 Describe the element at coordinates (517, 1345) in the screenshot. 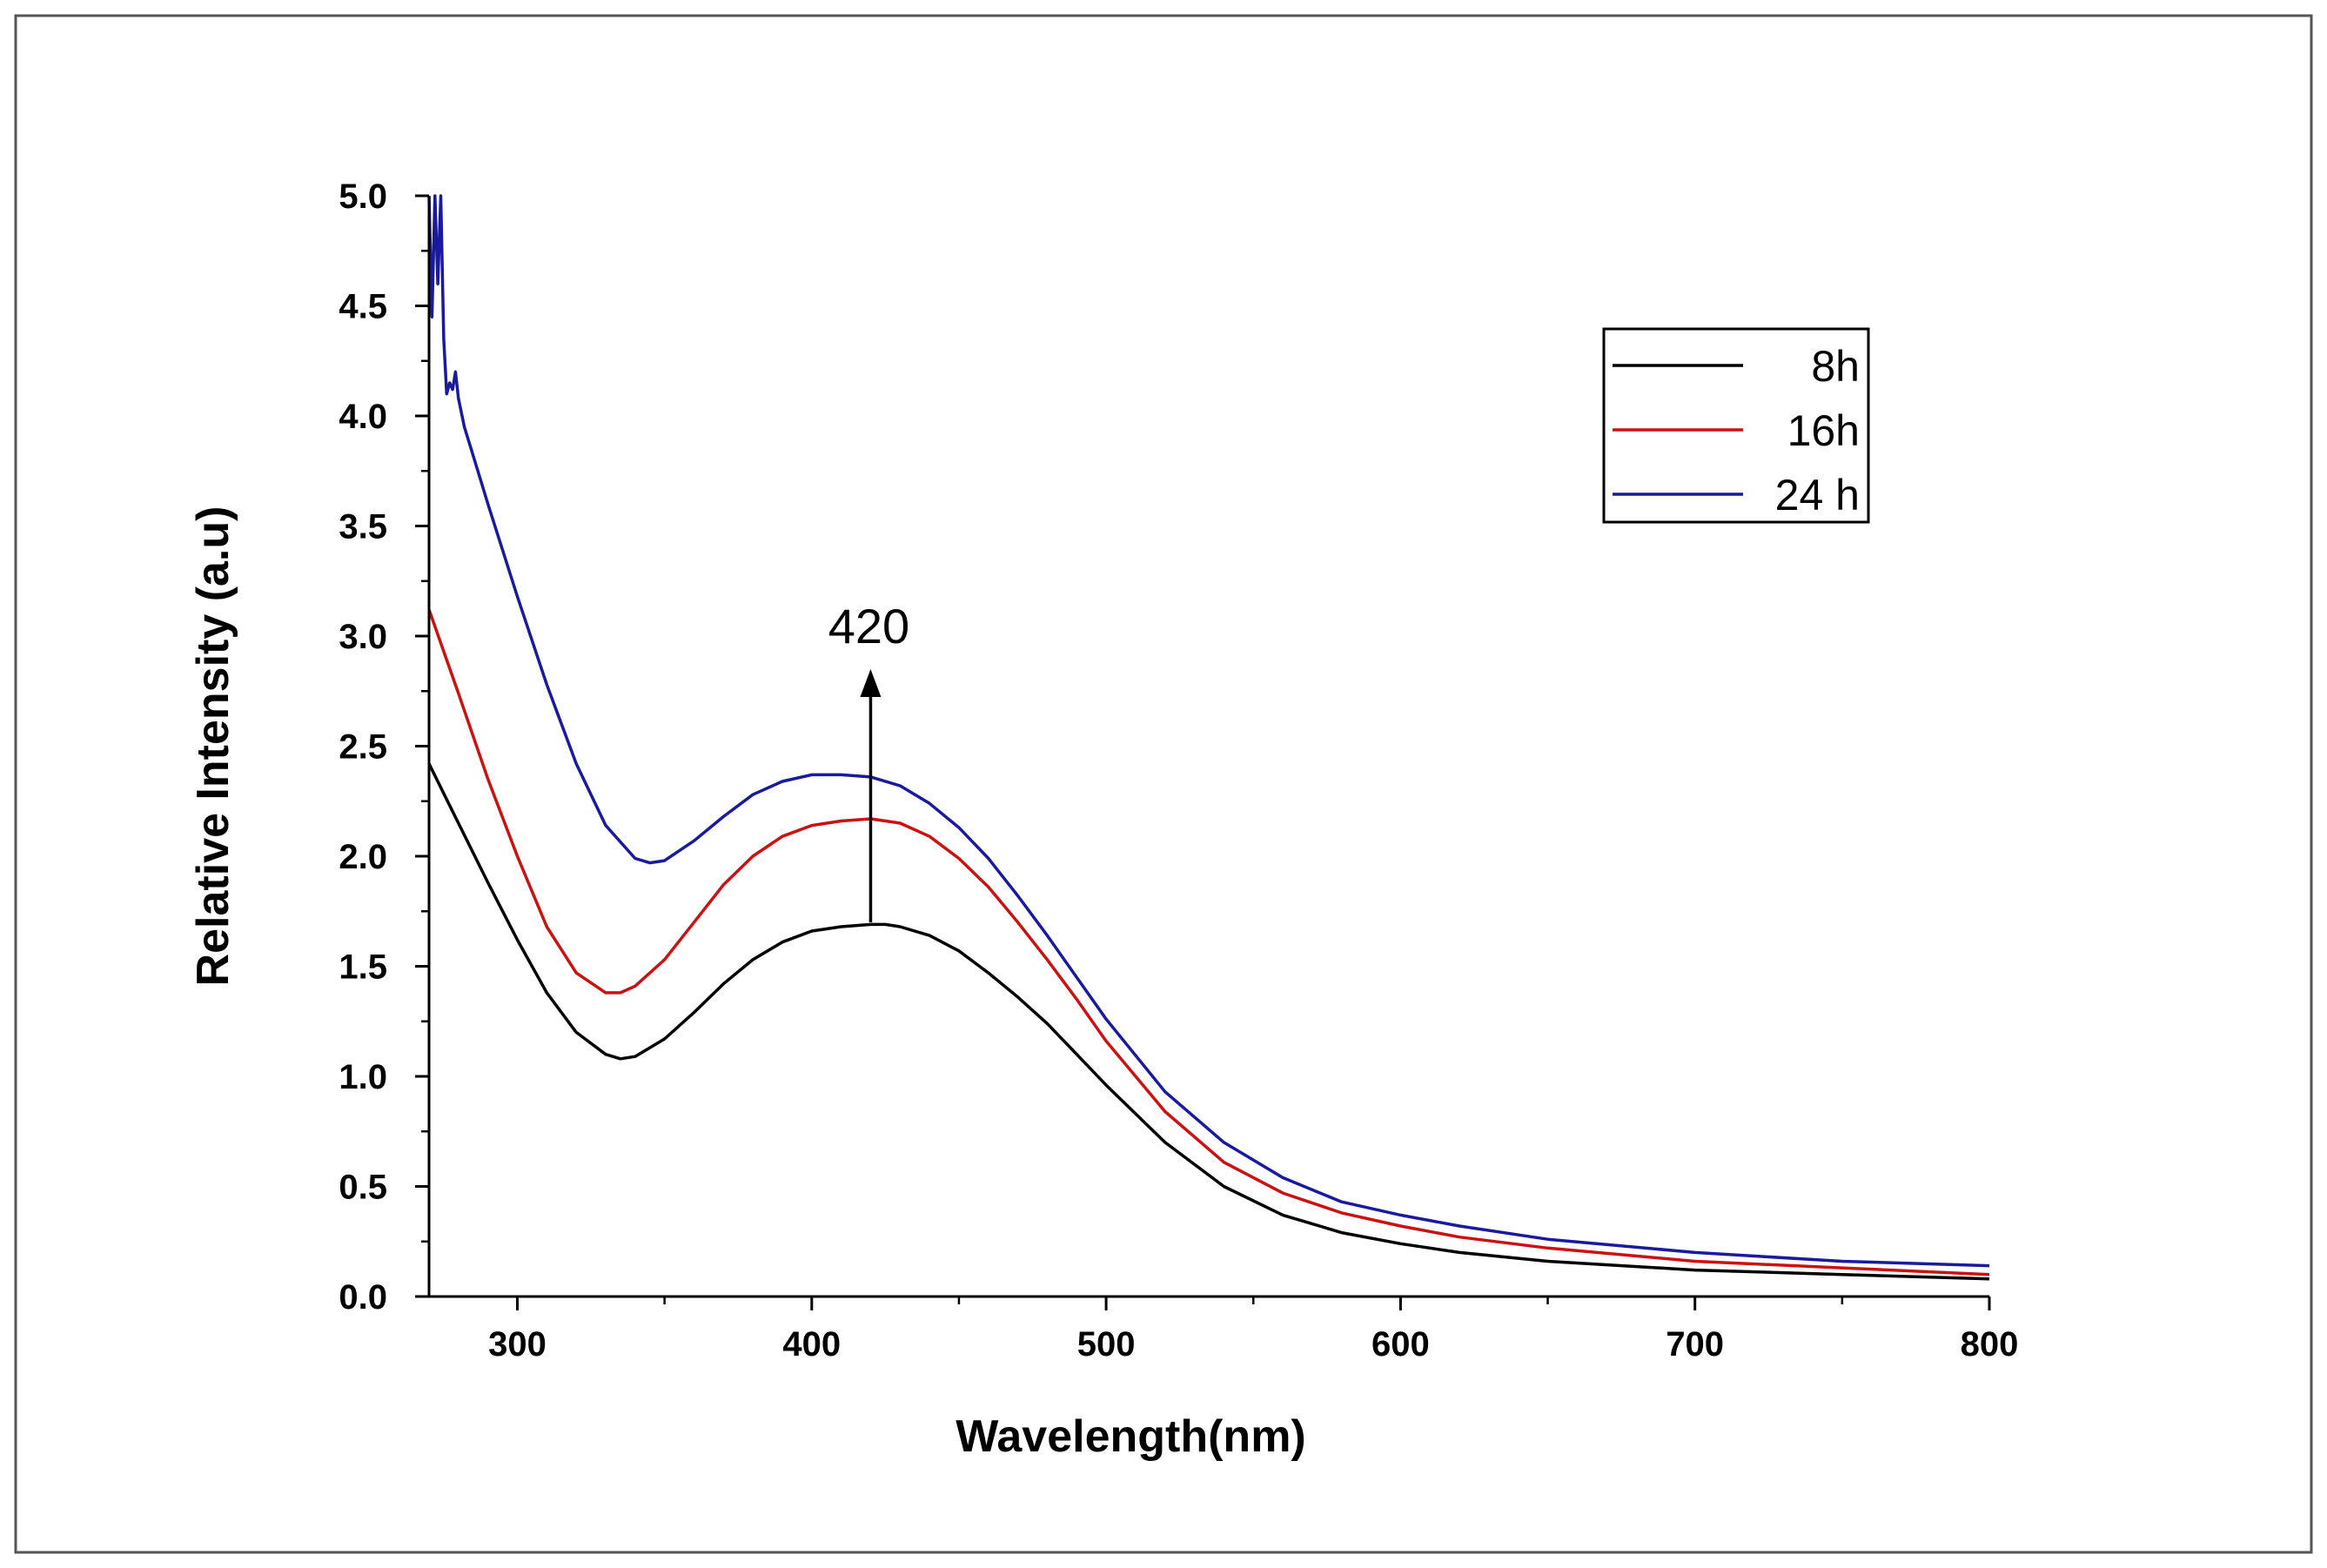

I see `x-tick-label: 300` at that location.